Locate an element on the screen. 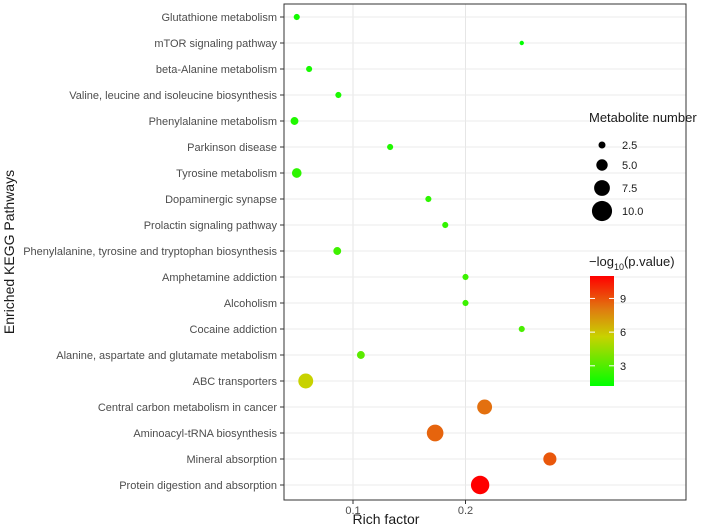  y-category-label: beta-Alanine metabolism is located at coordinates (216, 70).